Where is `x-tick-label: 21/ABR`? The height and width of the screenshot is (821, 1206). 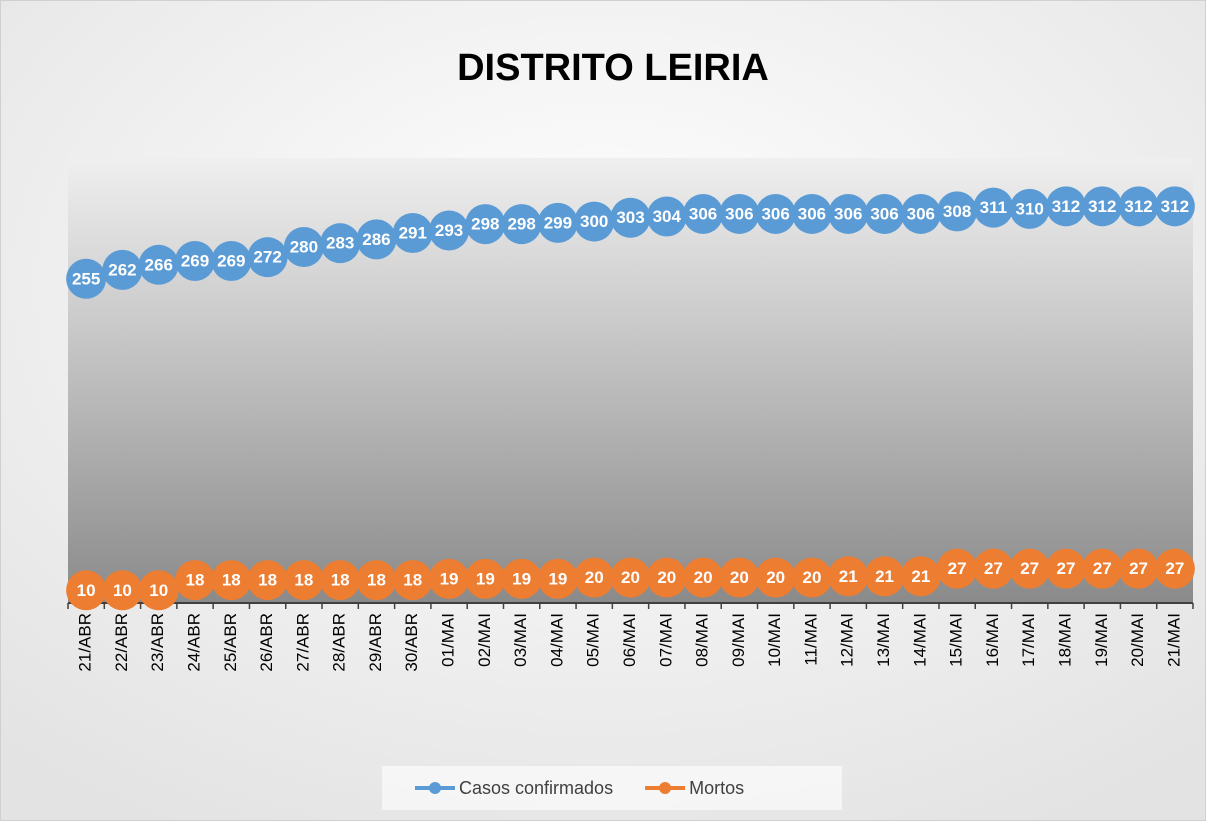 x-tick-label: 21/ABR is located at coordinates (85, 642).